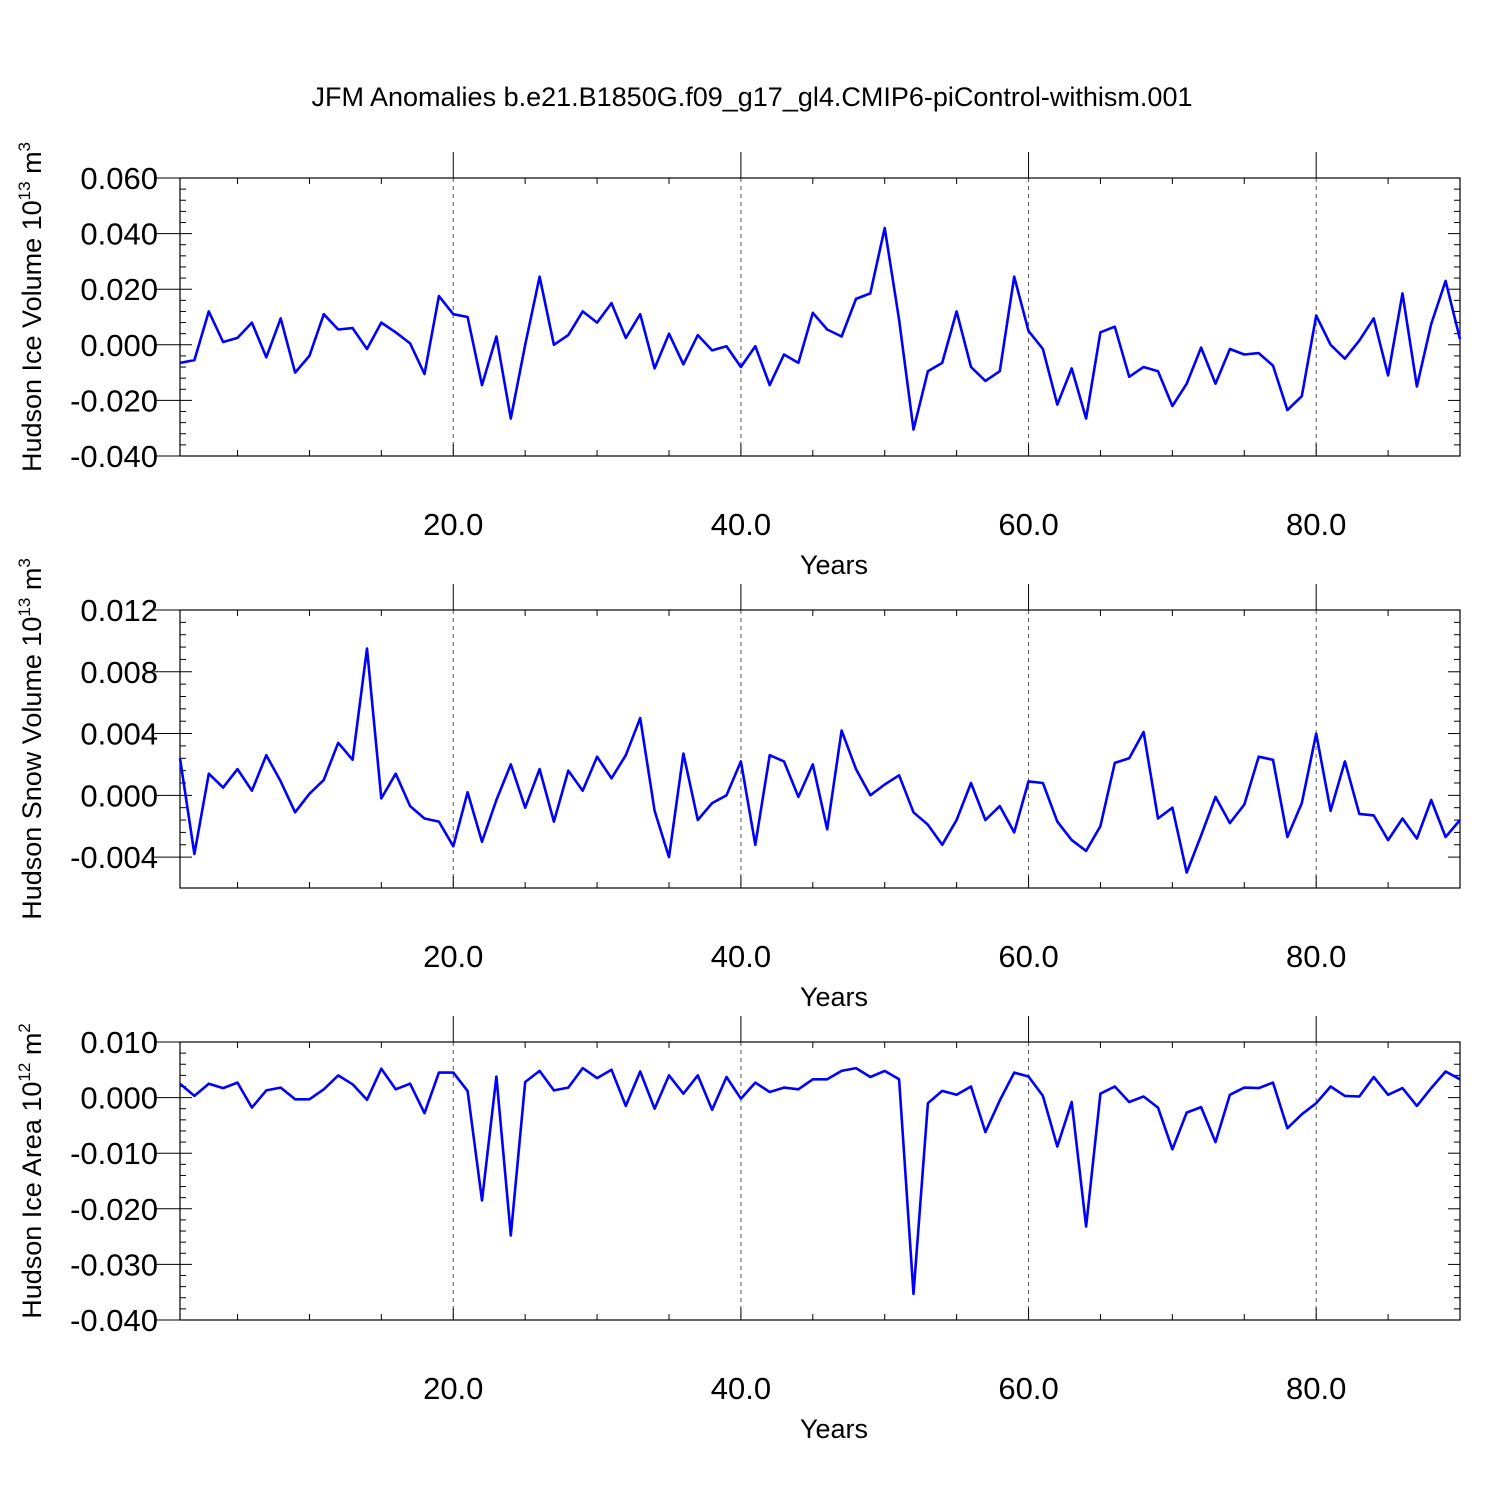 This screenshot has width=1500, height=1500. Describe the element at coordinates (119, 178) in the screenshot. I see `y-tick-label: 0.060` at that location.